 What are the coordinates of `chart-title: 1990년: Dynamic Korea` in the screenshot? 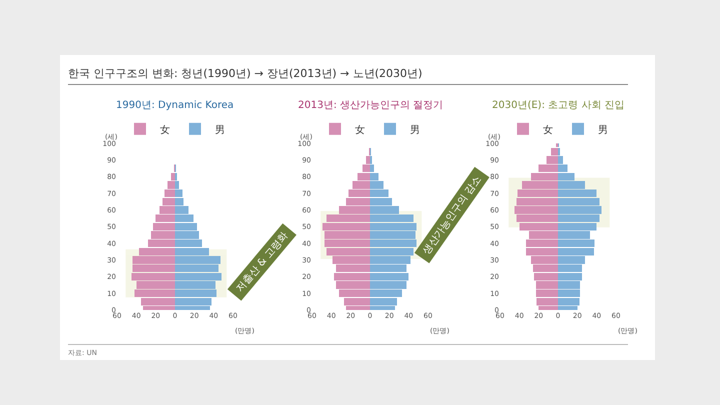 It's located at (175, 105).